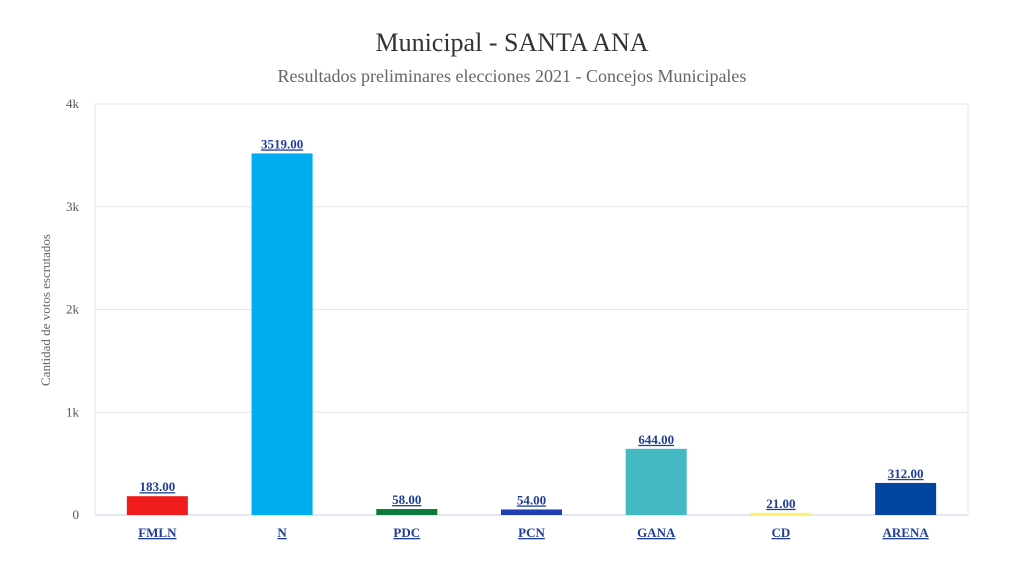  I want to click on data-label-n: 3519.00, so click(282, 143).